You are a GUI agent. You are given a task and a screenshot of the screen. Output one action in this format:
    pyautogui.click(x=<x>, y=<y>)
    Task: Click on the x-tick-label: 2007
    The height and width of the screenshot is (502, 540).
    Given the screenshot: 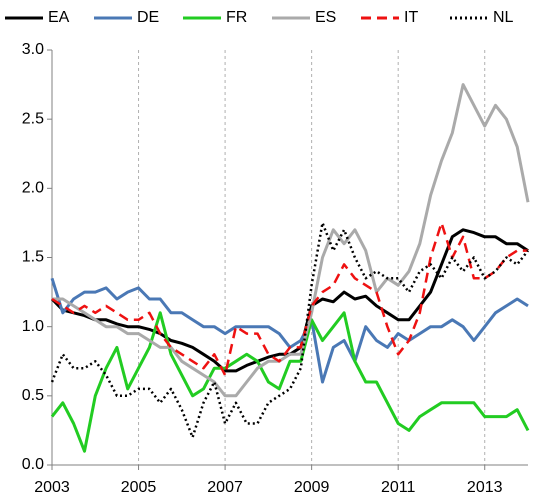 What is the action you would take?
    pyautogui.click(x=225, y=487)
    